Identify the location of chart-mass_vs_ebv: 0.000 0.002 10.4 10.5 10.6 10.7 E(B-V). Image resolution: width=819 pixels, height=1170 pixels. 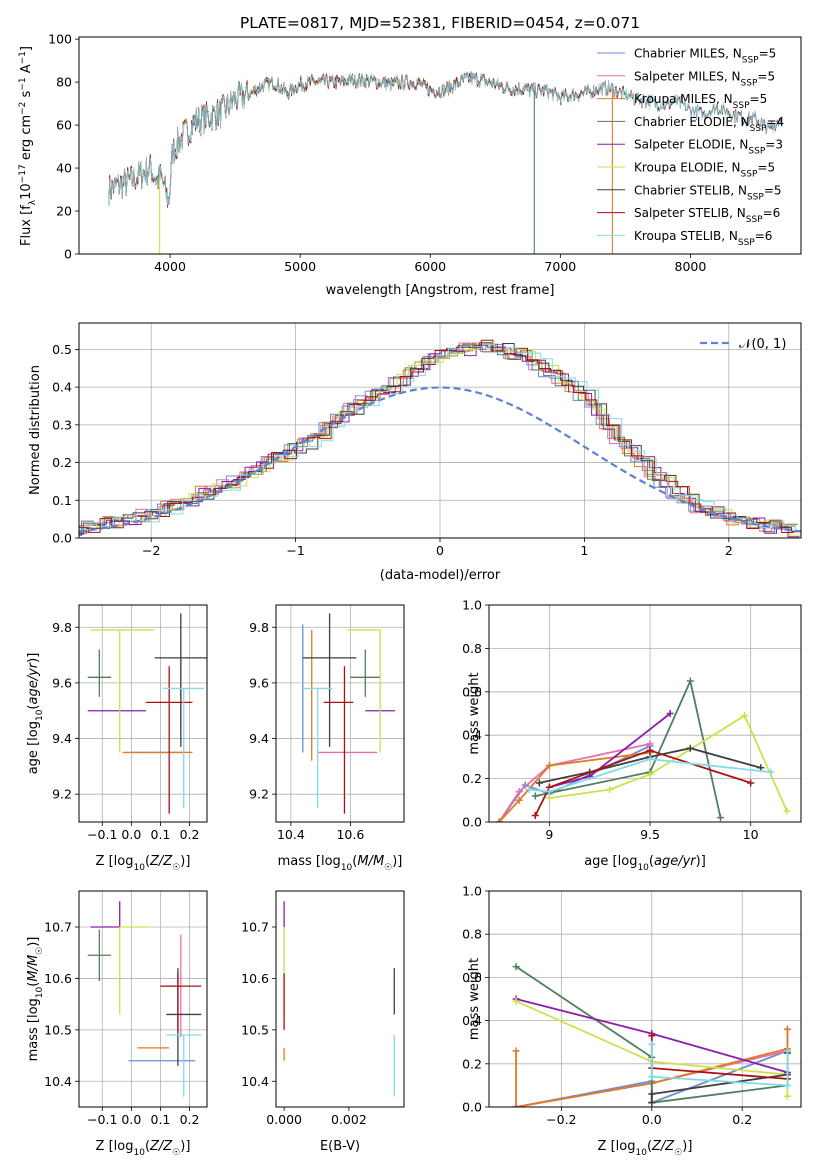
(323, 1022).